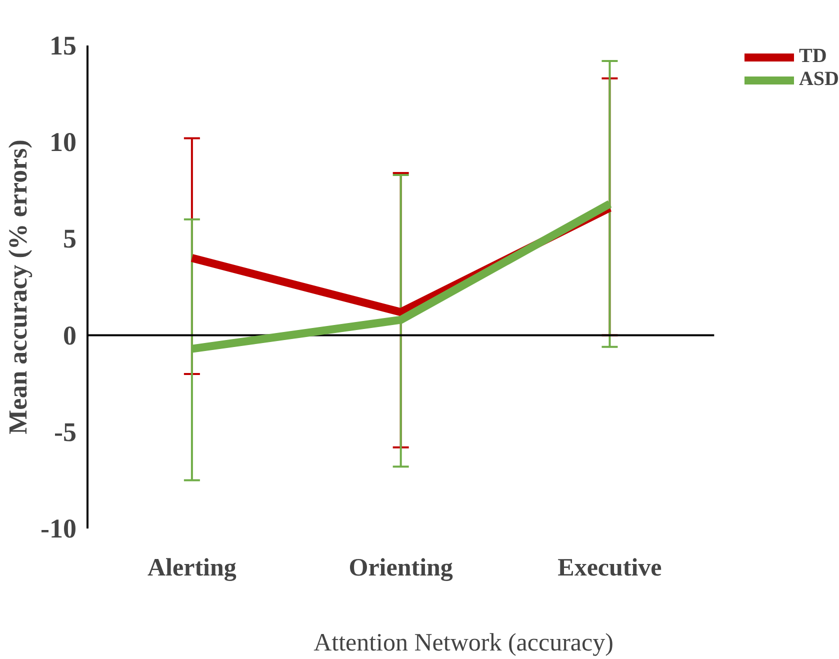 Image resolution: width=839 pixels, height=659 pixels. What do you see at coordinates (818, 79) in the screenshot?
I see `legend-label: ASD` at bounding box center [818, 79].